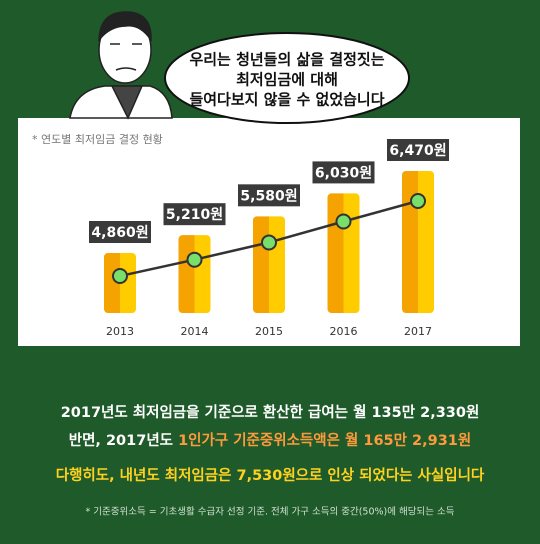 Image resolution: width=540 pixels, height=544 pixels. What do you see at coordinates (195, 331) in the screenshot?
I see `x-tick-label: 2014` at bounding box center [195, 331].